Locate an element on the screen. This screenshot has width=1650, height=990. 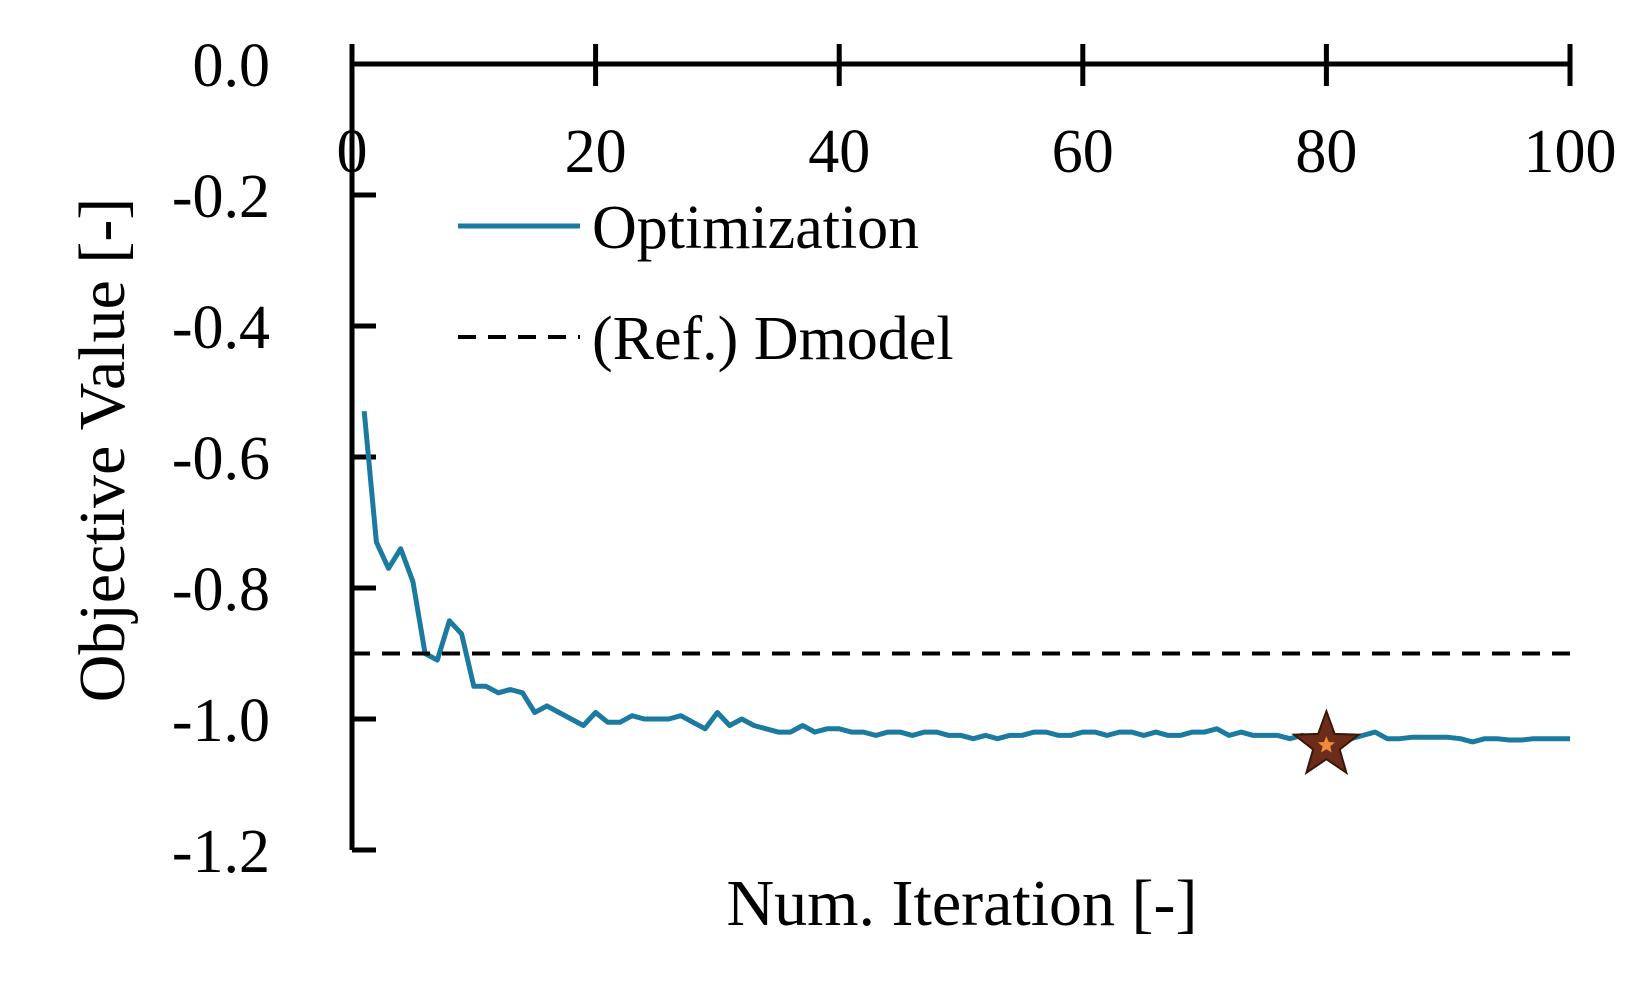
legend-reference-label: (Ref.) Dmodel is located at coordinates (773, 339).